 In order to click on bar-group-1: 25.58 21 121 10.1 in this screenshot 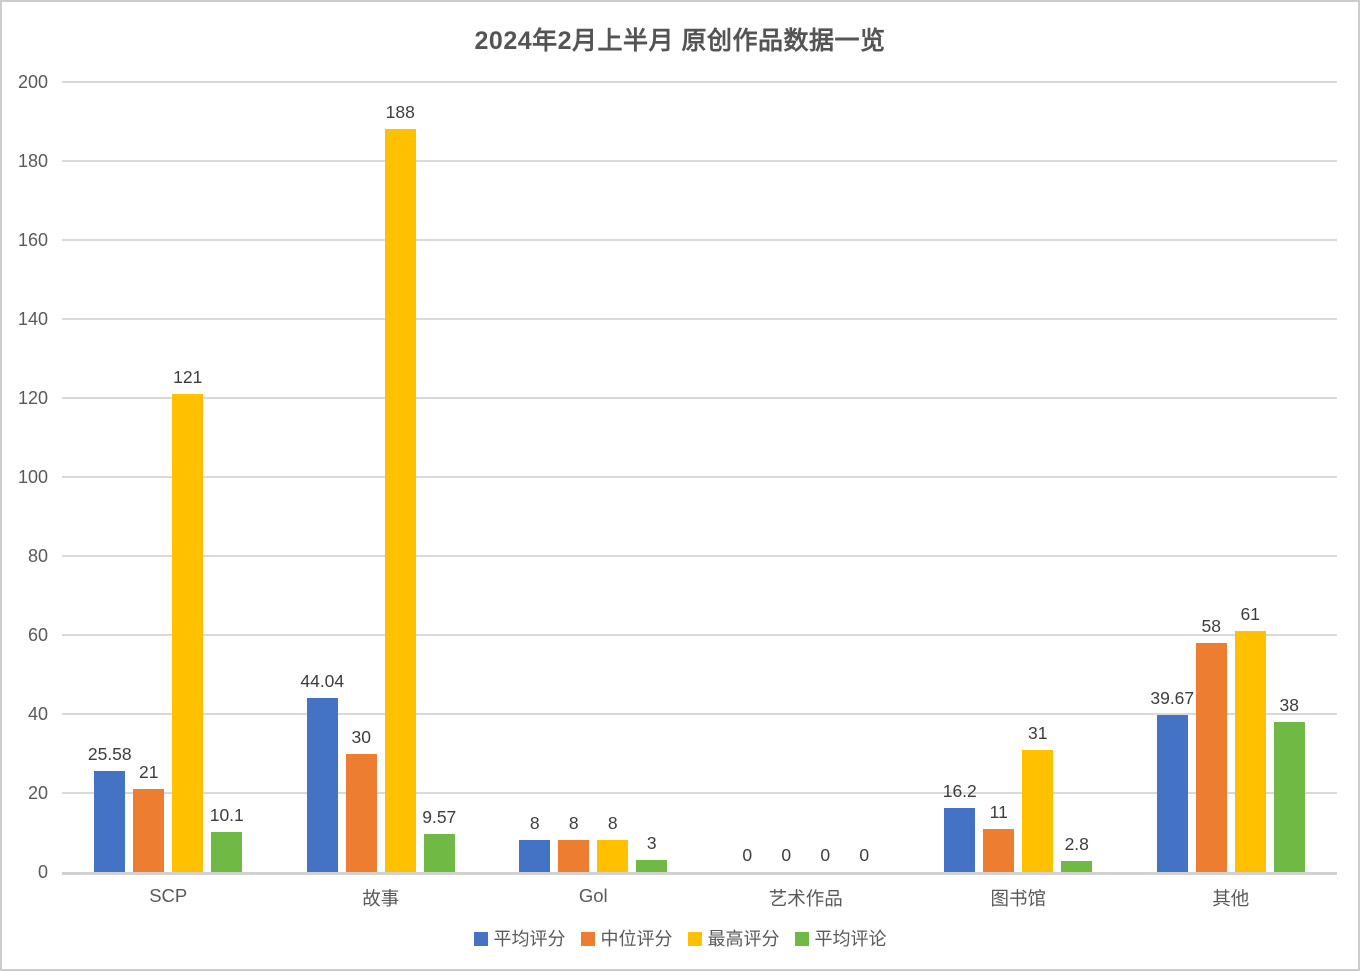, I will do `click(168, 477)`.